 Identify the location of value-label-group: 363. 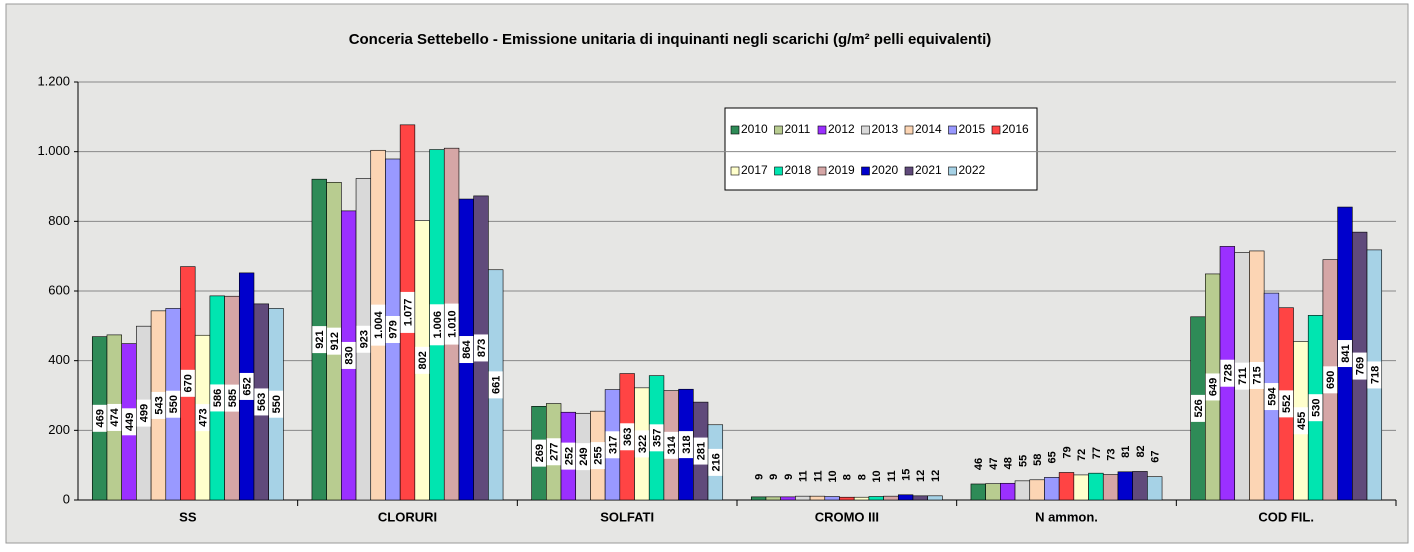
(627, 437).